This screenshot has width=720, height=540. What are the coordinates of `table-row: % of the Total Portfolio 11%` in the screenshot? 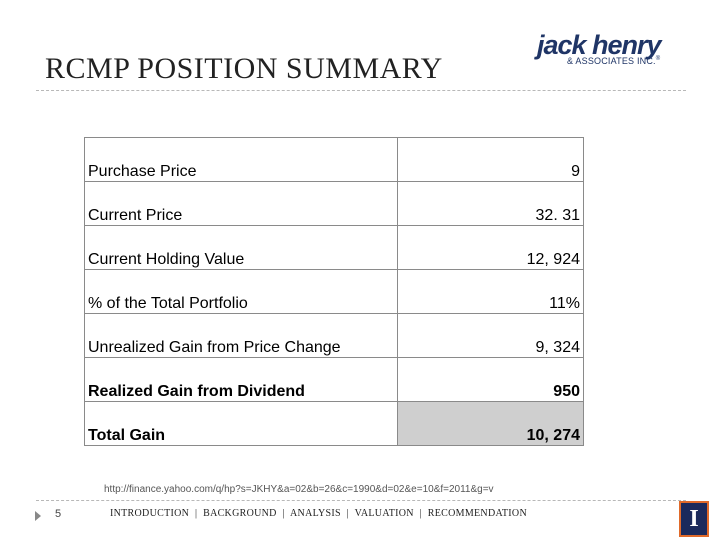 It's located at (334, 291).